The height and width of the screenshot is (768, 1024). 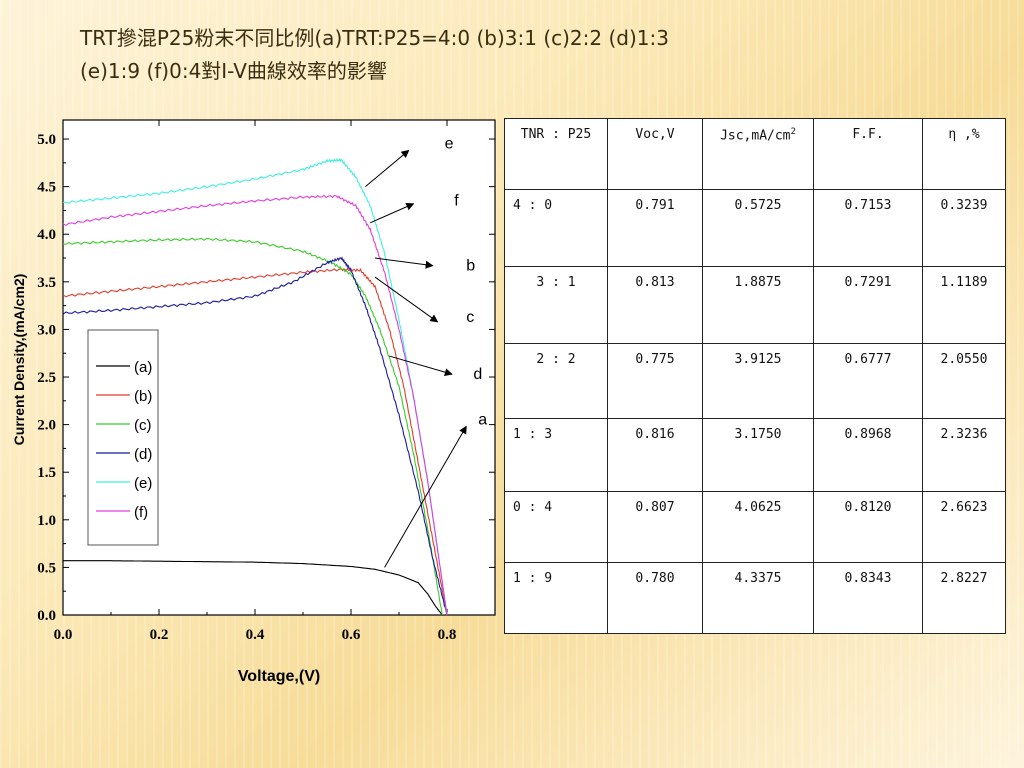 I want to click on header-jsc-sup: 2, so click(x=793, y=132).